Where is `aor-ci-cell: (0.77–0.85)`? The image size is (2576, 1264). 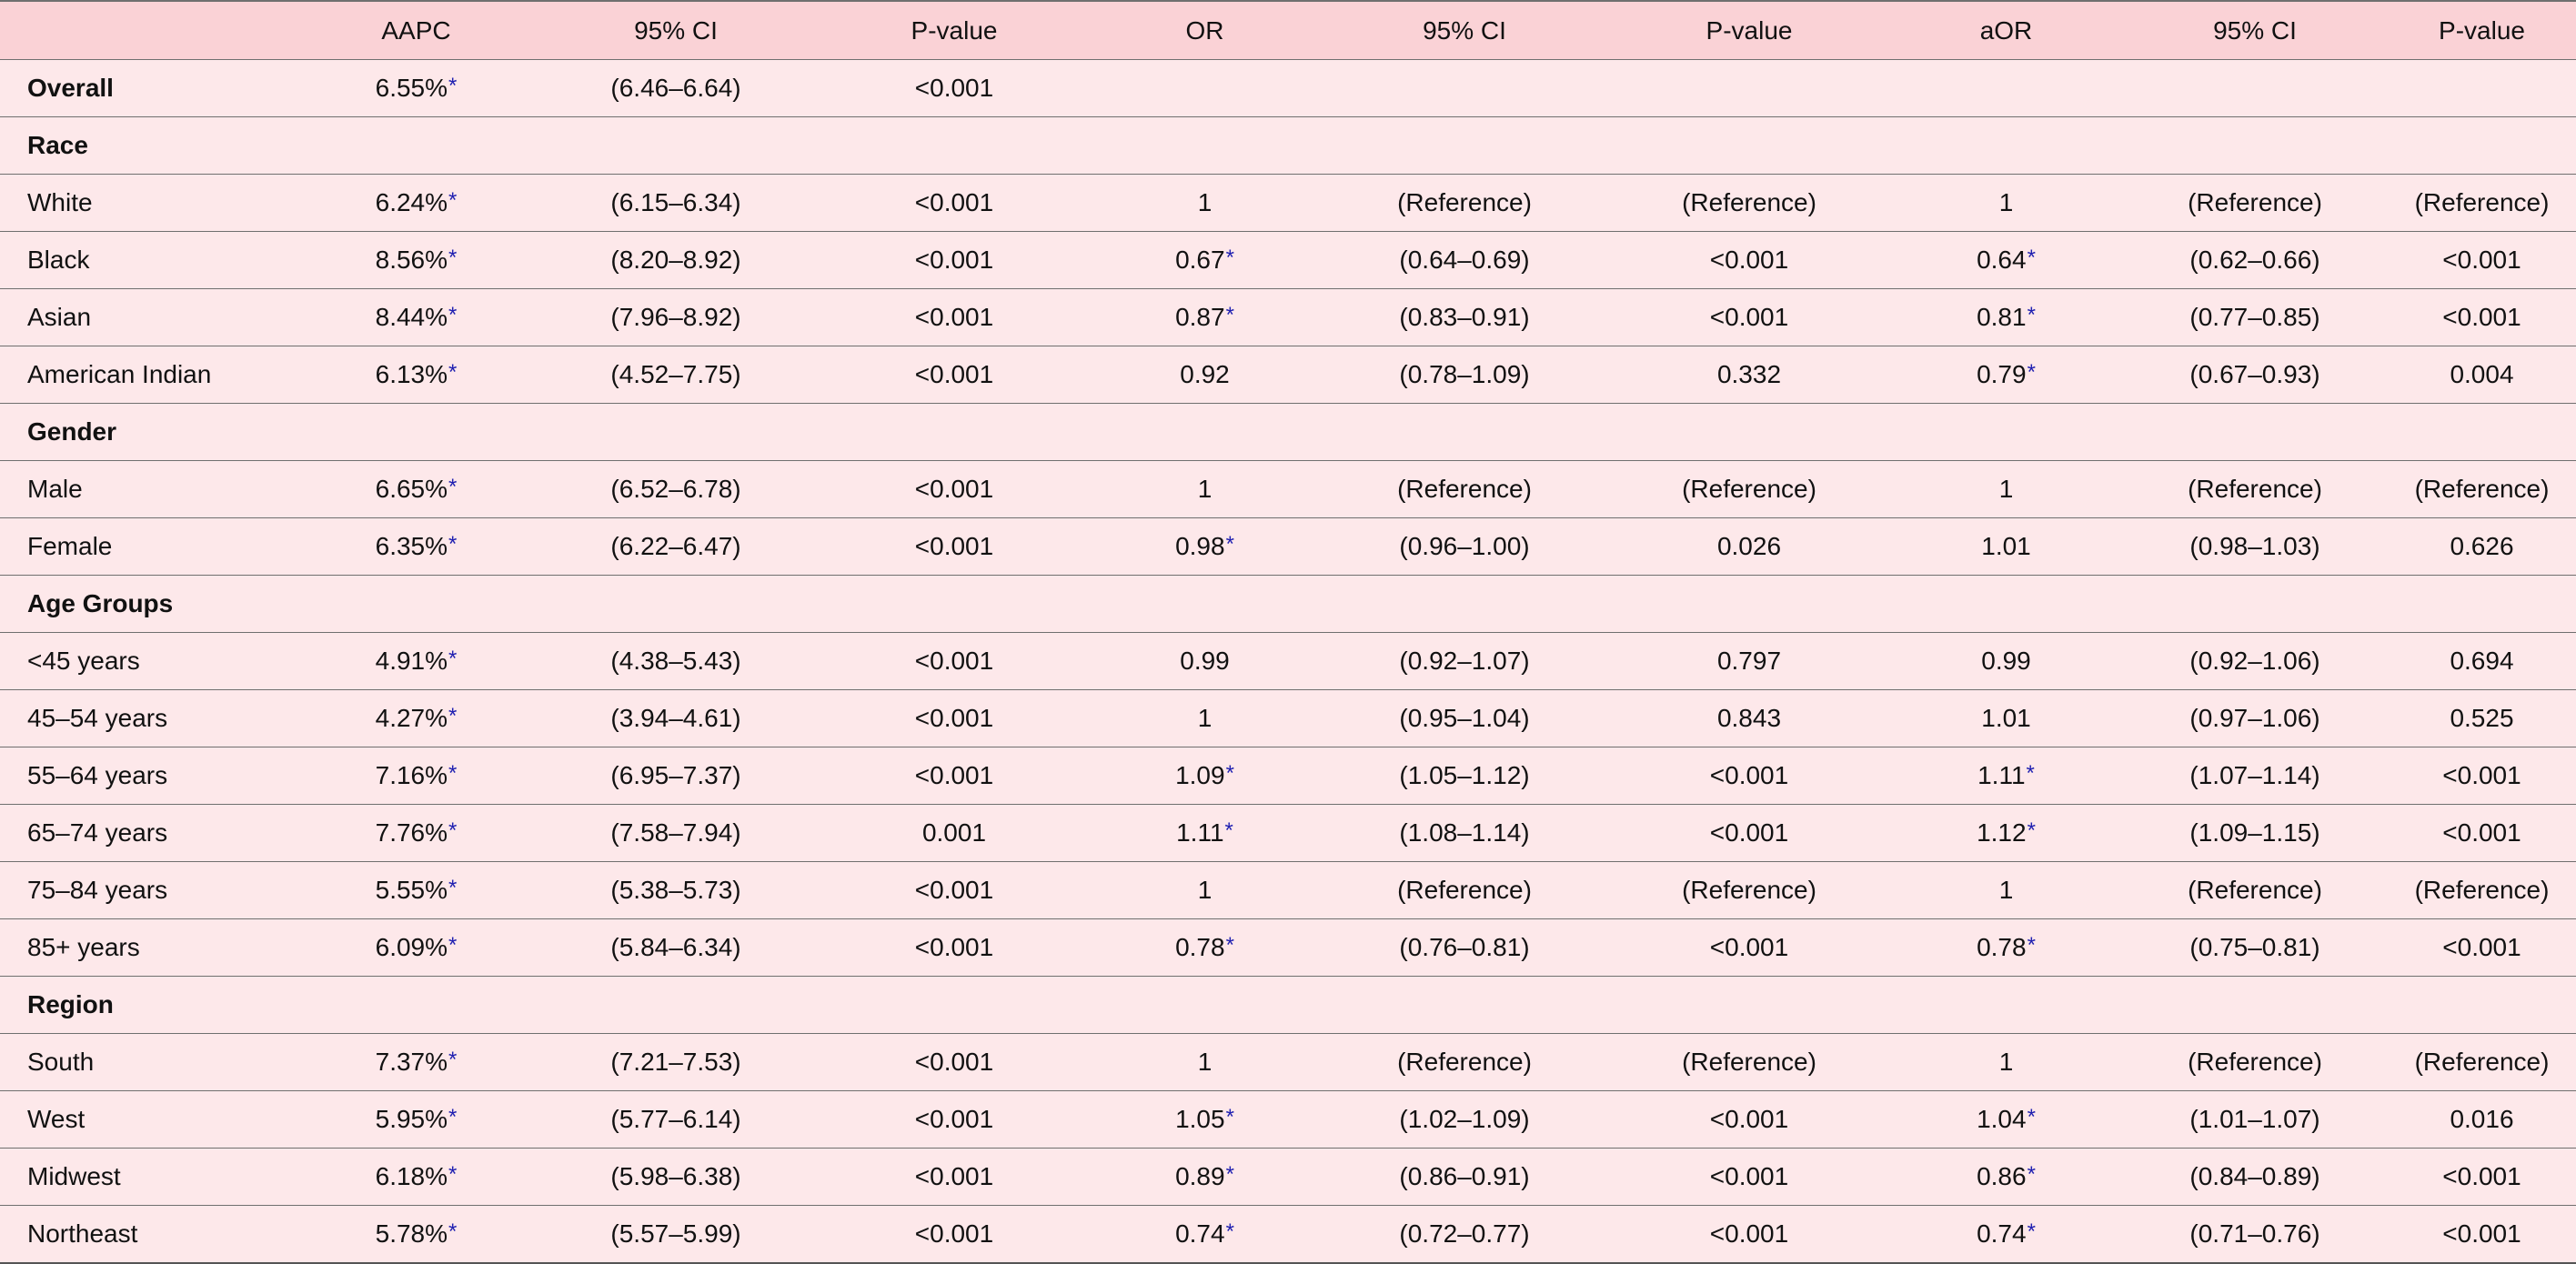 aor-ci-cell: (0.77–0.85) is located at coordinates (2255, 317).